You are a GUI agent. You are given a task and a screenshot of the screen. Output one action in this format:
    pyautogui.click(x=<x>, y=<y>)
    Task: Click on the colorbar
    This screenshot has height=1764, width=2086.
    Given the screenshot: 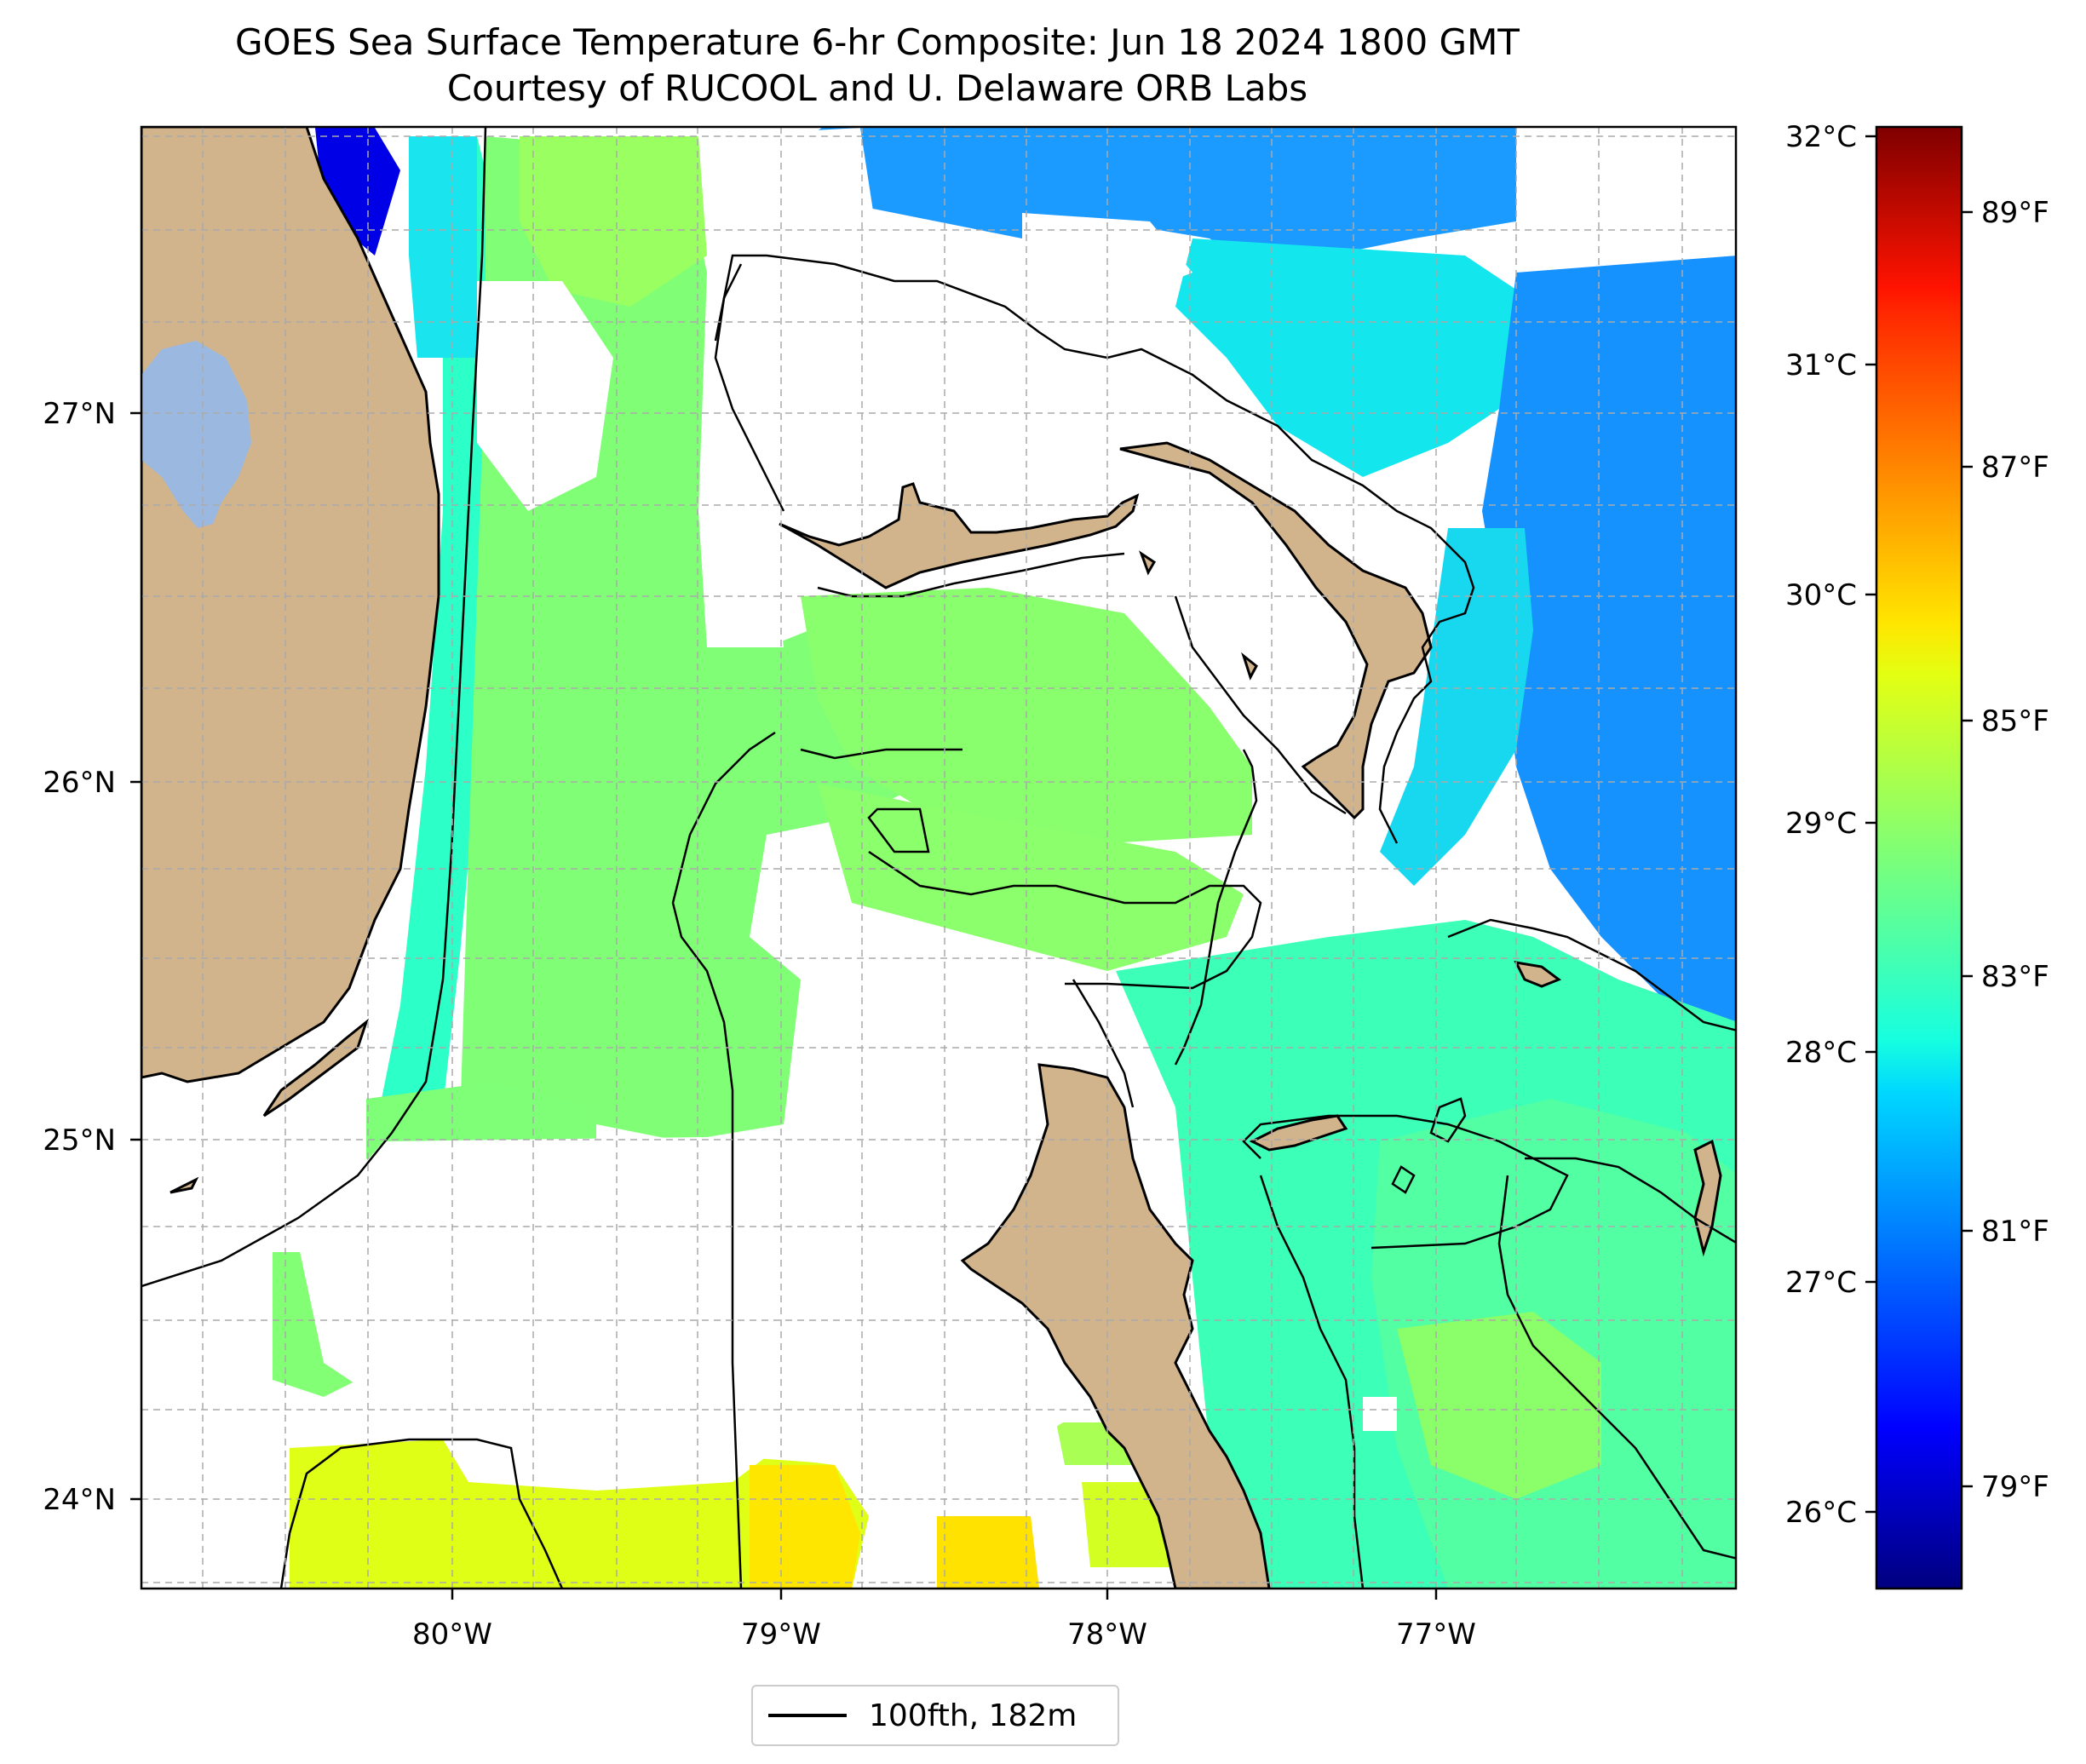 What is the action you would take?
    pyautogui.click(x=1919, y=857)
    